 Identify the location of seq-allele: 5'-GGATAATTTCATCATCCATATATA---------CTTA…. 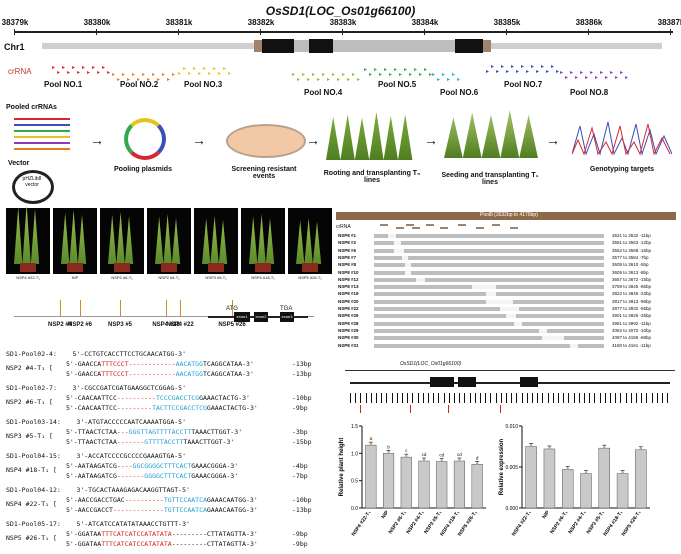
(162, 544).